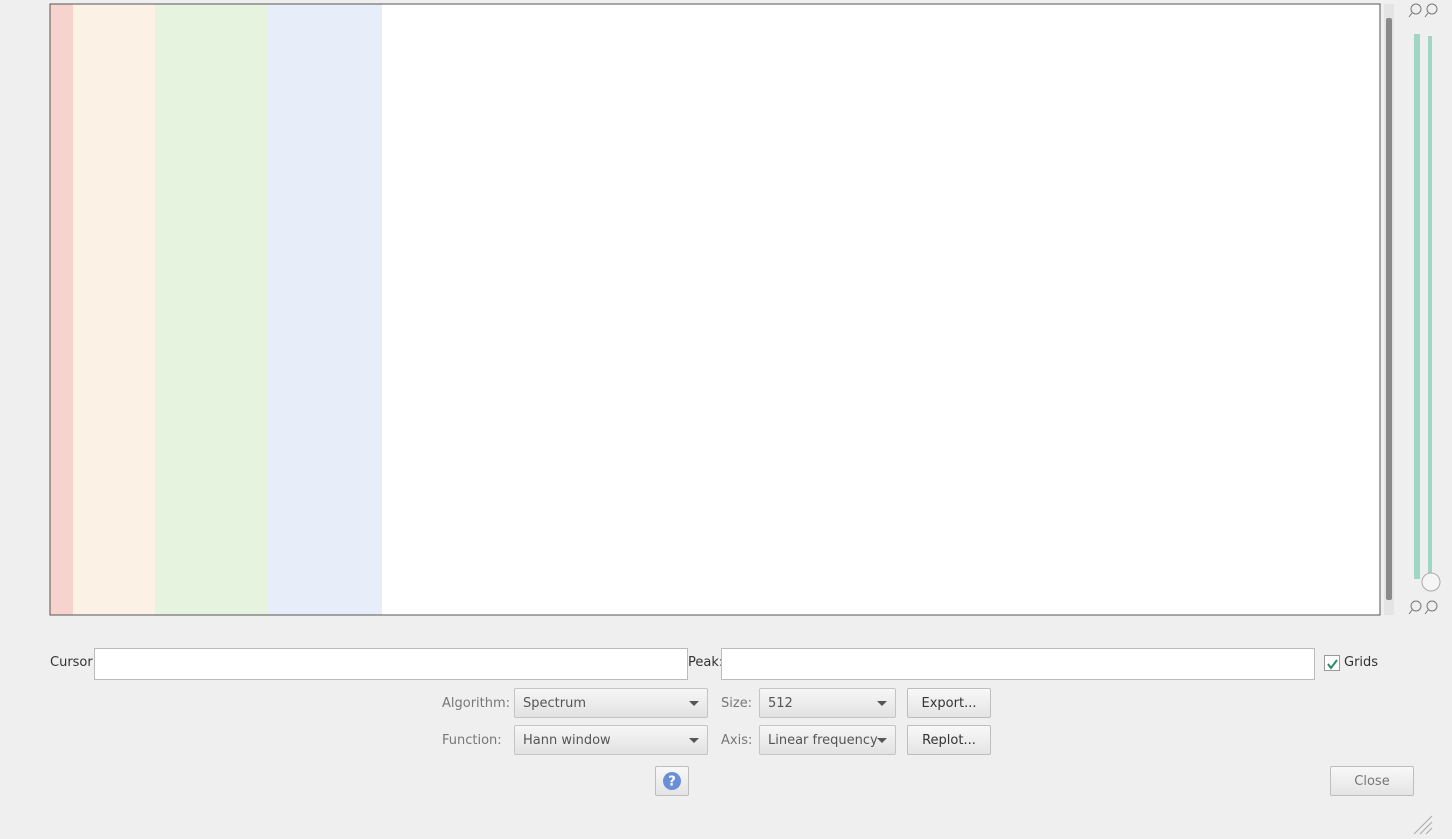 The image size is (1452, 839). What do you see at coordinates (737, 740) in the screenshot?
I see `axis-label: Axis:` at bounding box center [737, 740].